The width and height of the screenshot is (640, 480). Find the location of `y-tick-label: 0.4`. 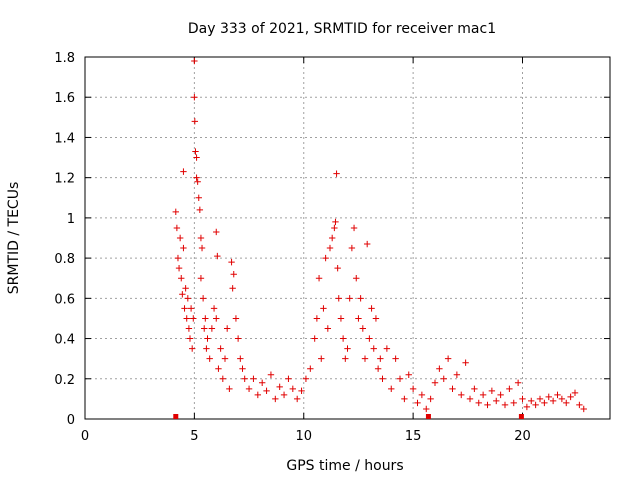

y-tick-label: 0.4 is located at coordinates (64, 340).